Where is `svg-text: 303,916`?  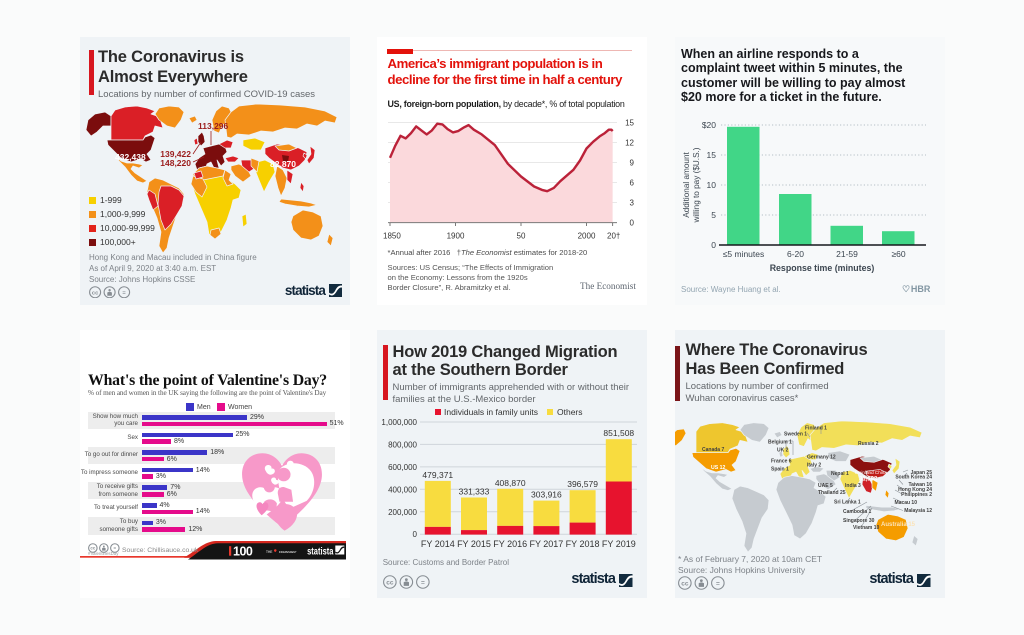
svg-text: 303,916 is located at coordinates (546, 495).